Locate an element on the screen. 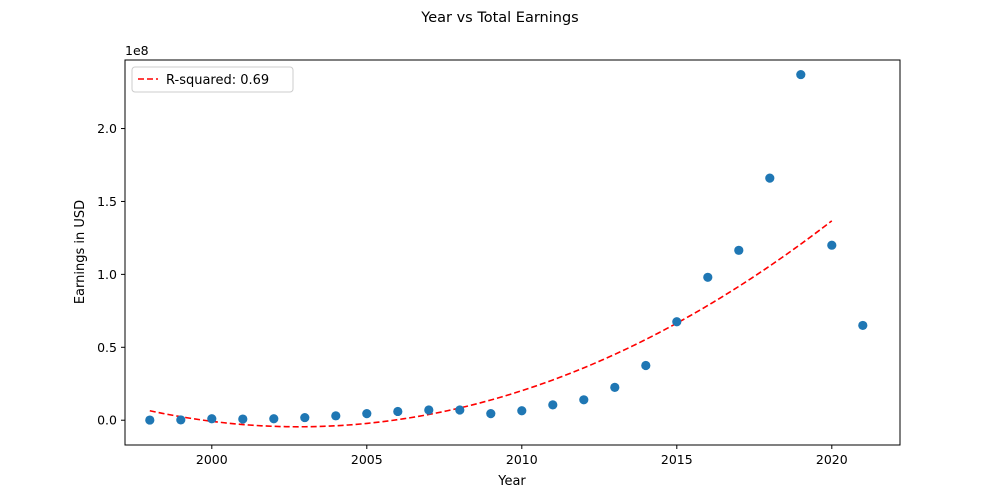 Image resolution: width=1000 pixels, height=500 pixels. legend-box is located at coordinates (212, 79).